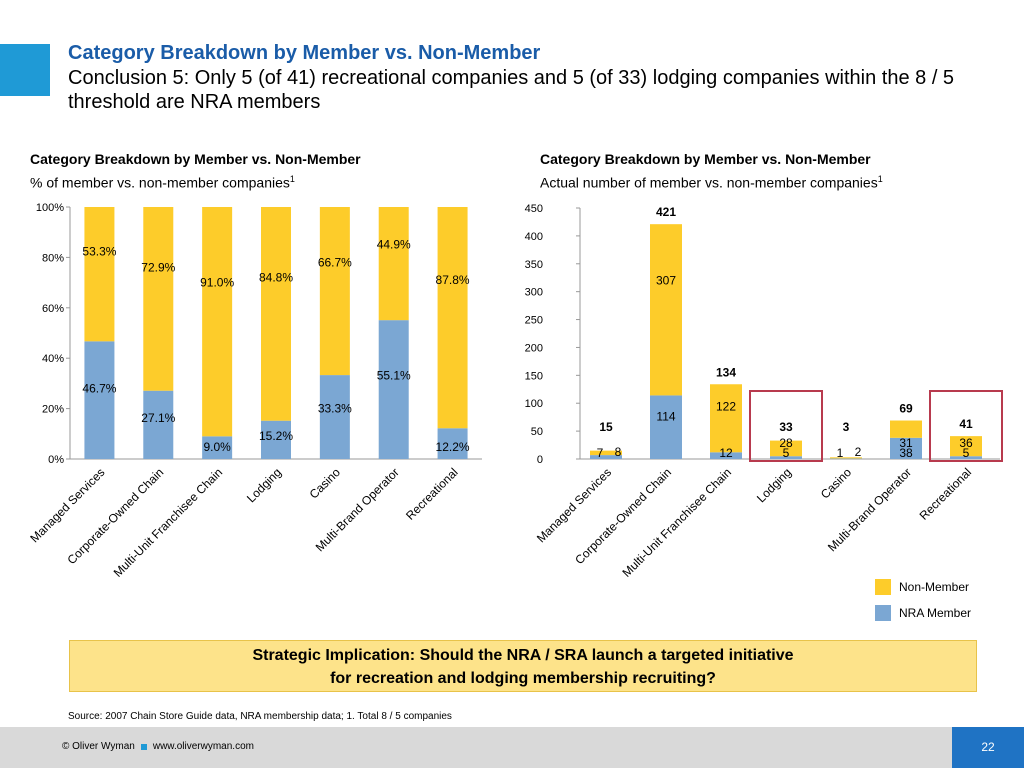  What do you see at coordinates (512, 747) in the screenshot?
I see `footer-bar: © Oliver Wyman www.oliverwyman.com 22` at bounding box center [512, 747].